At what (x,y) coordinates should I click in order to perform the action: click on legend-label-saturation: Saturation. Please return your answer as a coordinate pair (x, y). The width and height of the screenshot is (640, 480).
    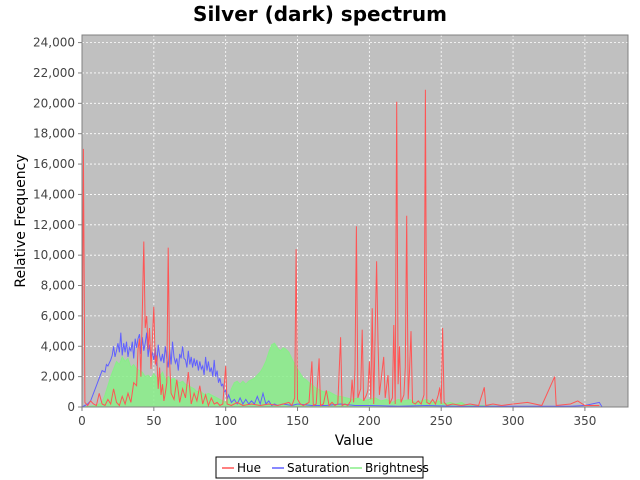
    Looking at the image, I should click on (318, 468).